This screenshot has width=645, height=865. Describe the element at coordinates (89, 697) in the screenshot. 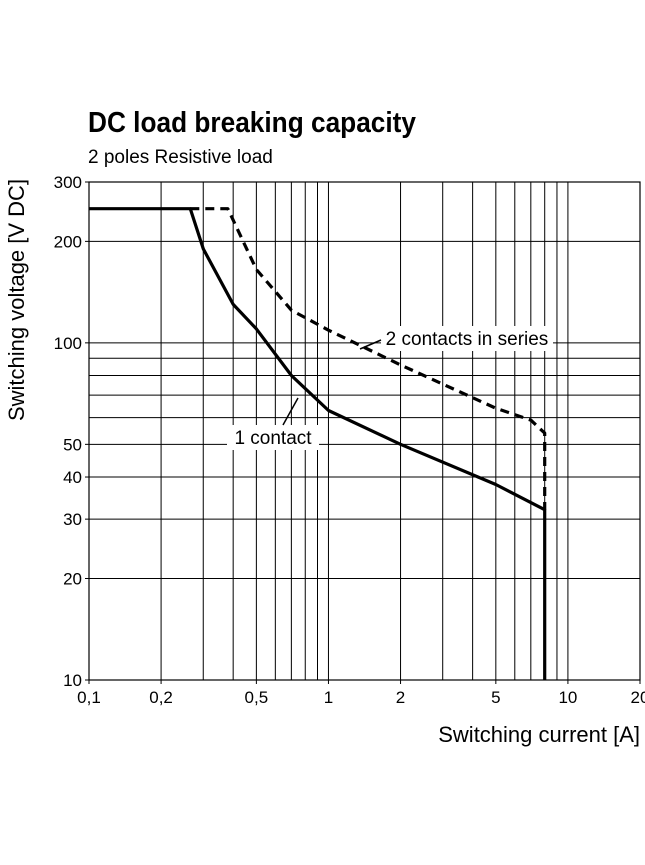

I see `x-tick-label: 0,1` at that location.